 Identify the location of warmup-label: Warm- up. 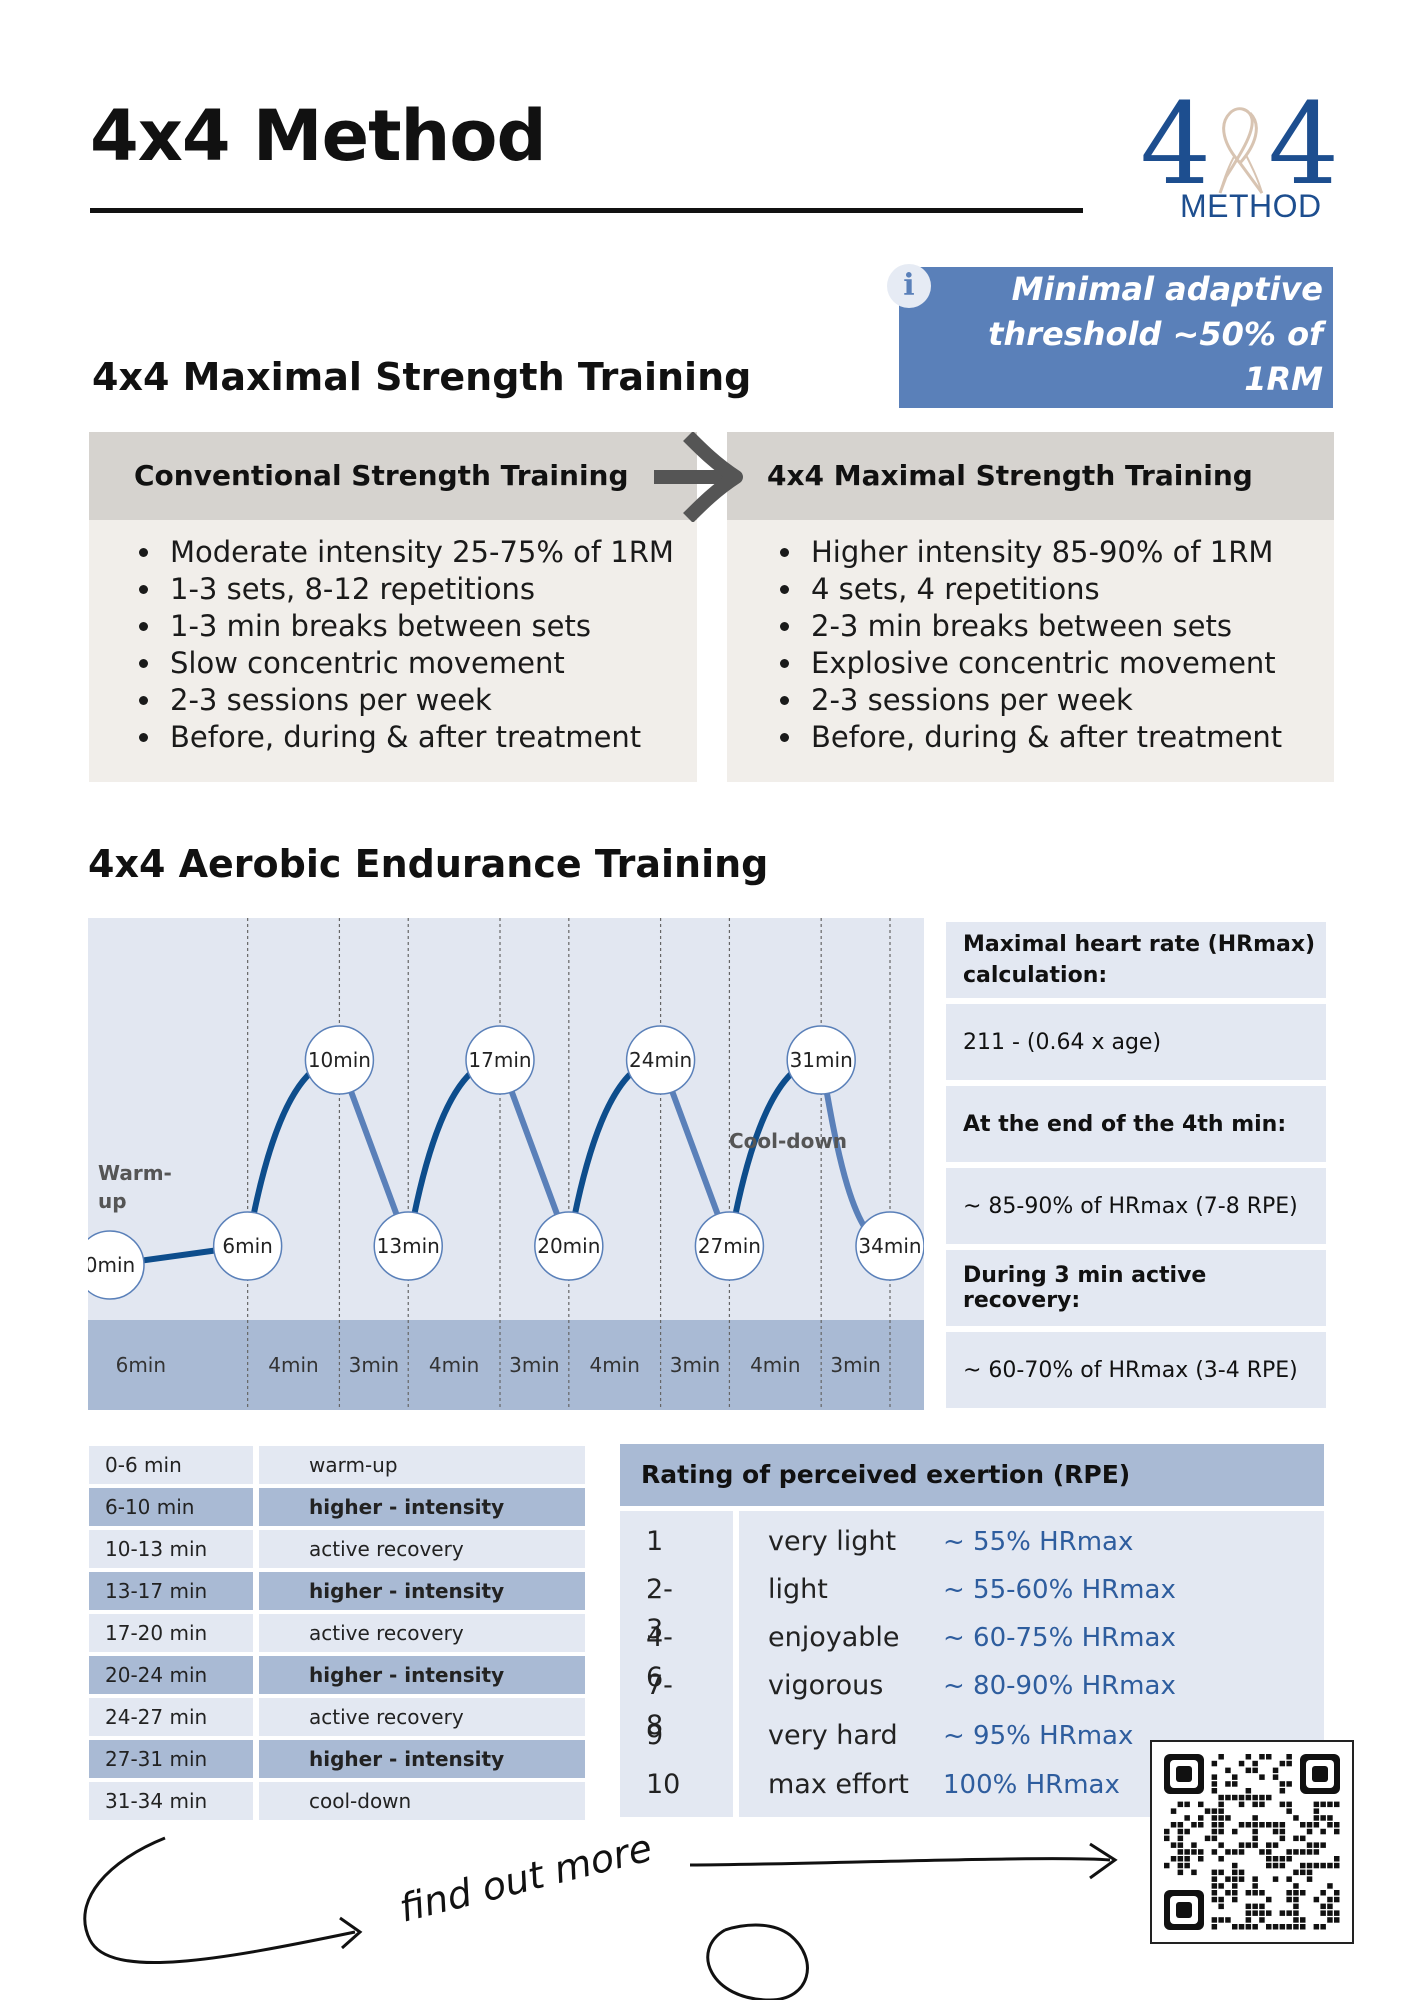
(138, 1187).